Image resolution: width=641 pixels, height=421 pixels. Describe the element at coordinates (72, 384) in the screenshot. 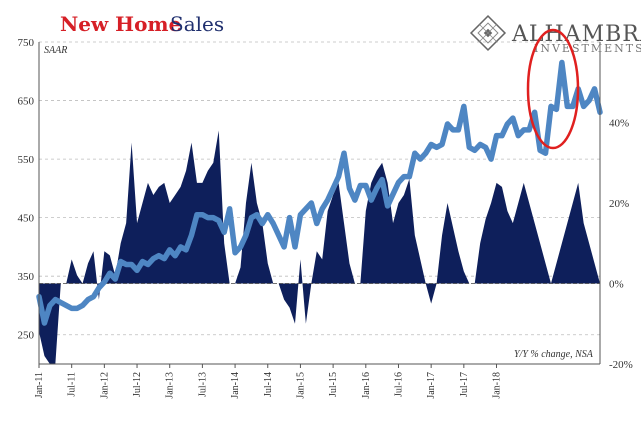

I see `x-tick-label: Jul-11` at that location.